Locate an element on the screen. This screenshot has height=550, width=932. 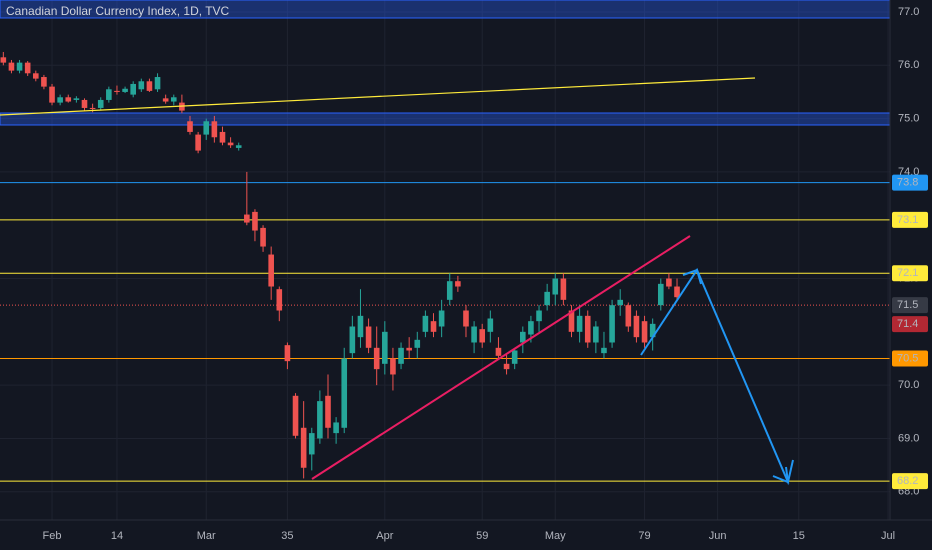
level-label: 71.4 is located at coordinates (907, 324).